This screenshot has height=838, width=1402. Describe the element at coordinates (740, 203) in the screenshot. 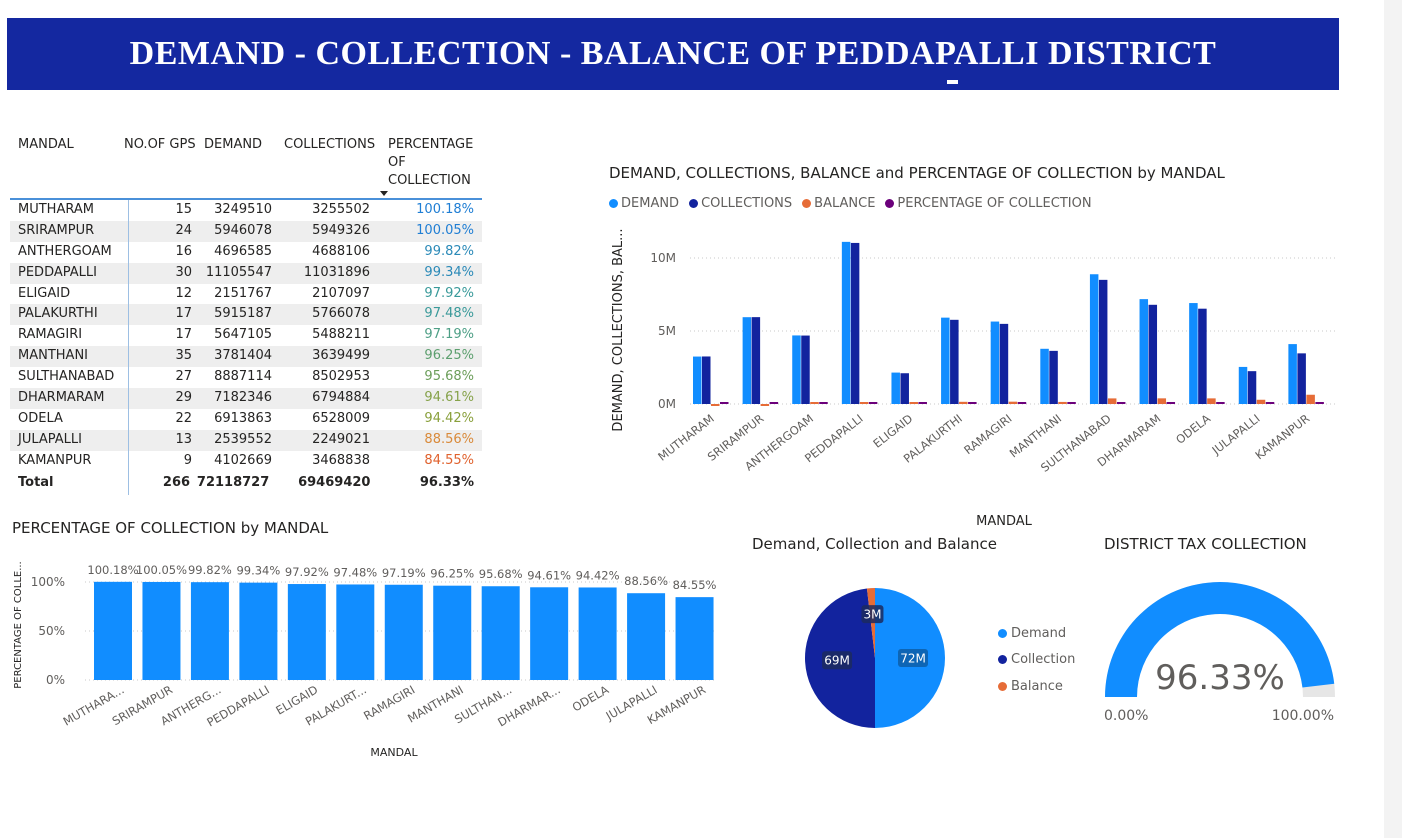

I see `legend-collections: COLLECTIONS` at that location.